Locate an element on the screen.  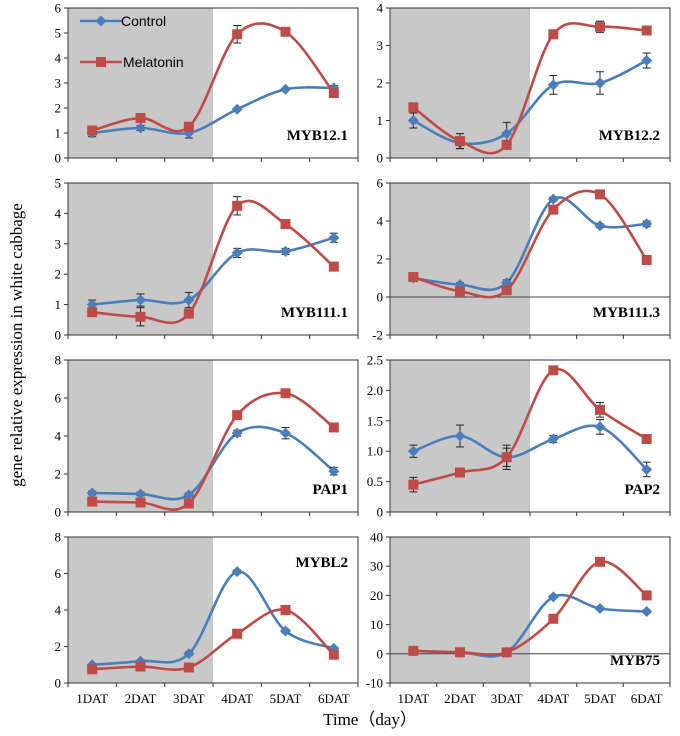
panel-mybl2-xtick-label: 1DAT is located at coordinates (92, 698).